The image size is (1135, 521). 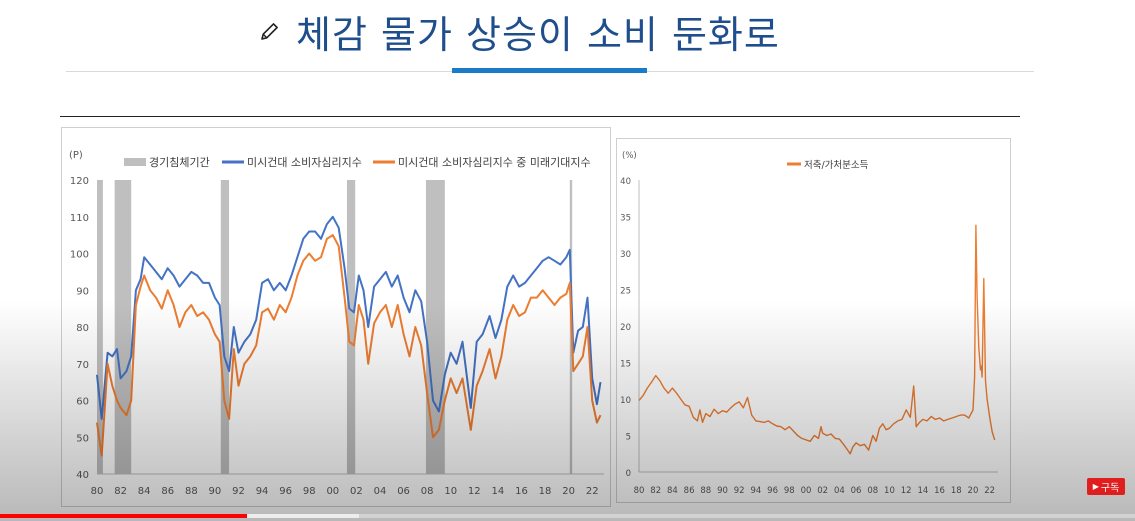 I want to click on play-icon: ▶, so click(x=1095, y=486).